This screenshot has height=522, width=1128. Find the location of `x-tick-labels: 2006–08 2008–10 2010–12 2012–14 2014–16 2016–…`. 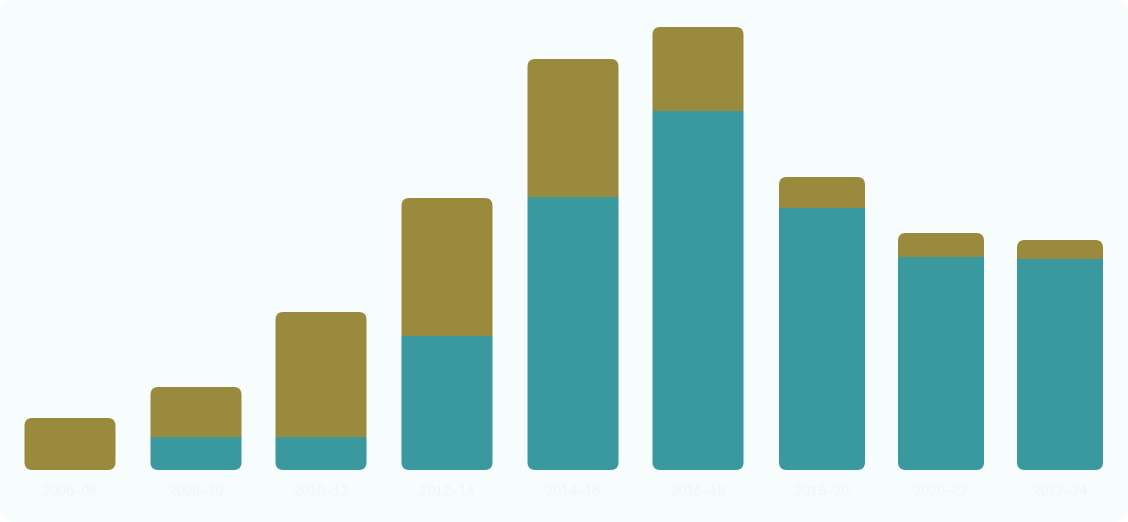

x-tick-labels: 2006–08 2008–10 2010–12 2012–14 2014–16 2016–… is located at coordinates (565, 490).